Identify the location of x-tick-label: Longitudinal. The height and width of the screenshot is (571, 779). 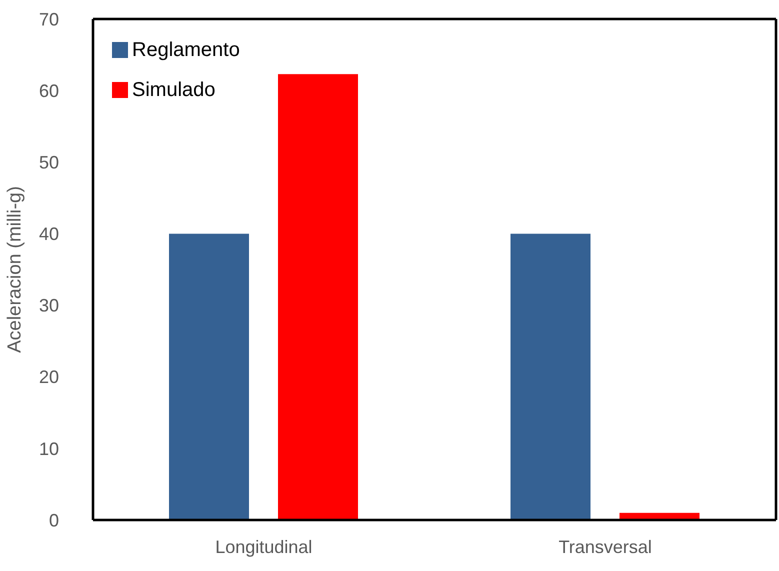
(263, 546).